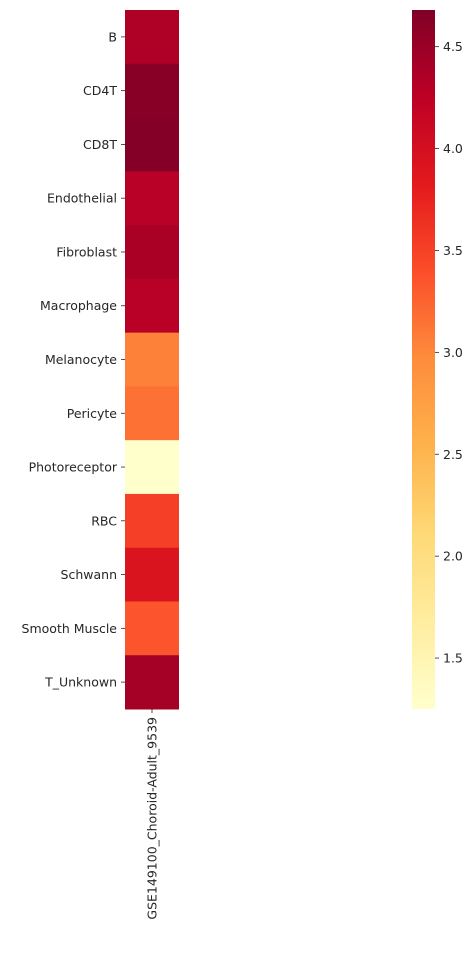 Image resolution: width=476 pixels, height=956 pixels. Describe the element at coordinates (453, 148) in the screenshot. I see `colorbar-tick-label: 4.0` at that location.